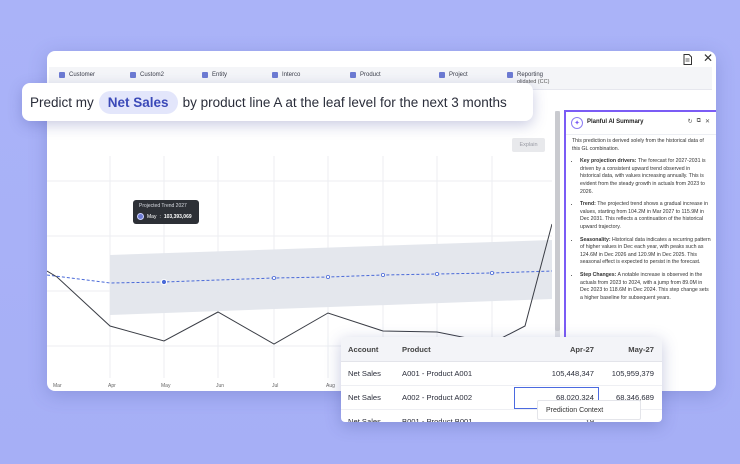  Describe the element at coordinates (138, 102) in the screenshot. I see `prompt-chip-net-sales: Net Sales` at that location.